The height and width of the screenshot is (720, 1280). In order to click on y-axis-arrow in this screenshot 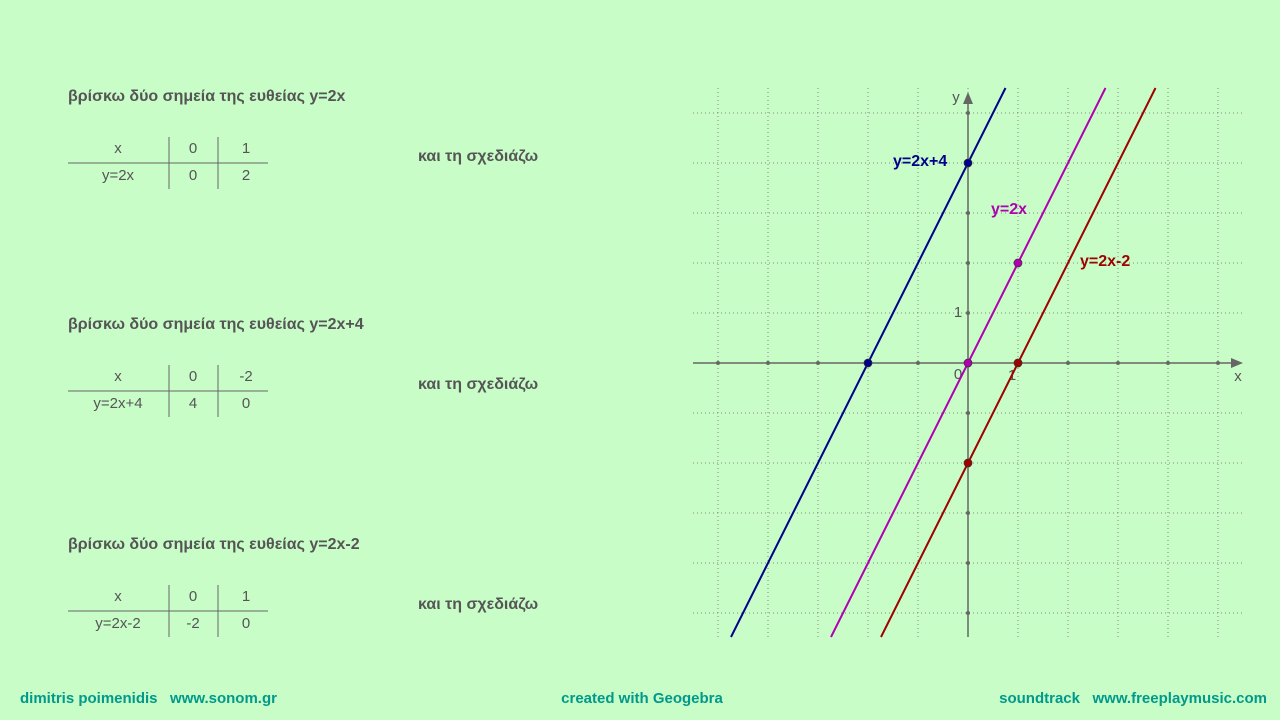, I will do `click(968, 98)`.